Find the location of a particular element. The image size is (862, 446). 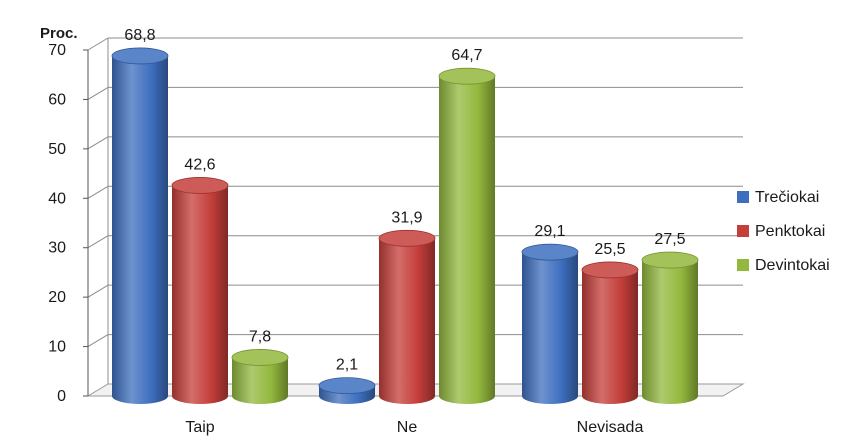

data-label: 68,8 is located at coordinates (139, 35).